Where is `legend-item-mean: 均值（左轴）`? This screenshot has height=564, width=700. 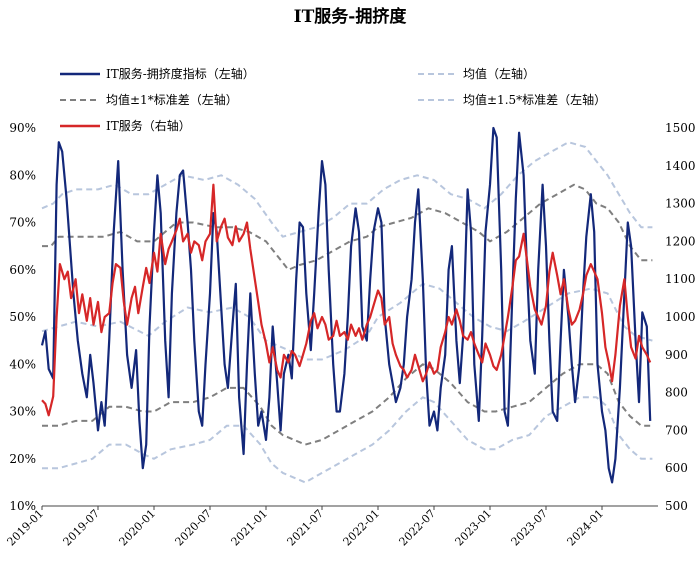
legend-item-mean: 均值（左轴） is located at coordinates (476, 73).